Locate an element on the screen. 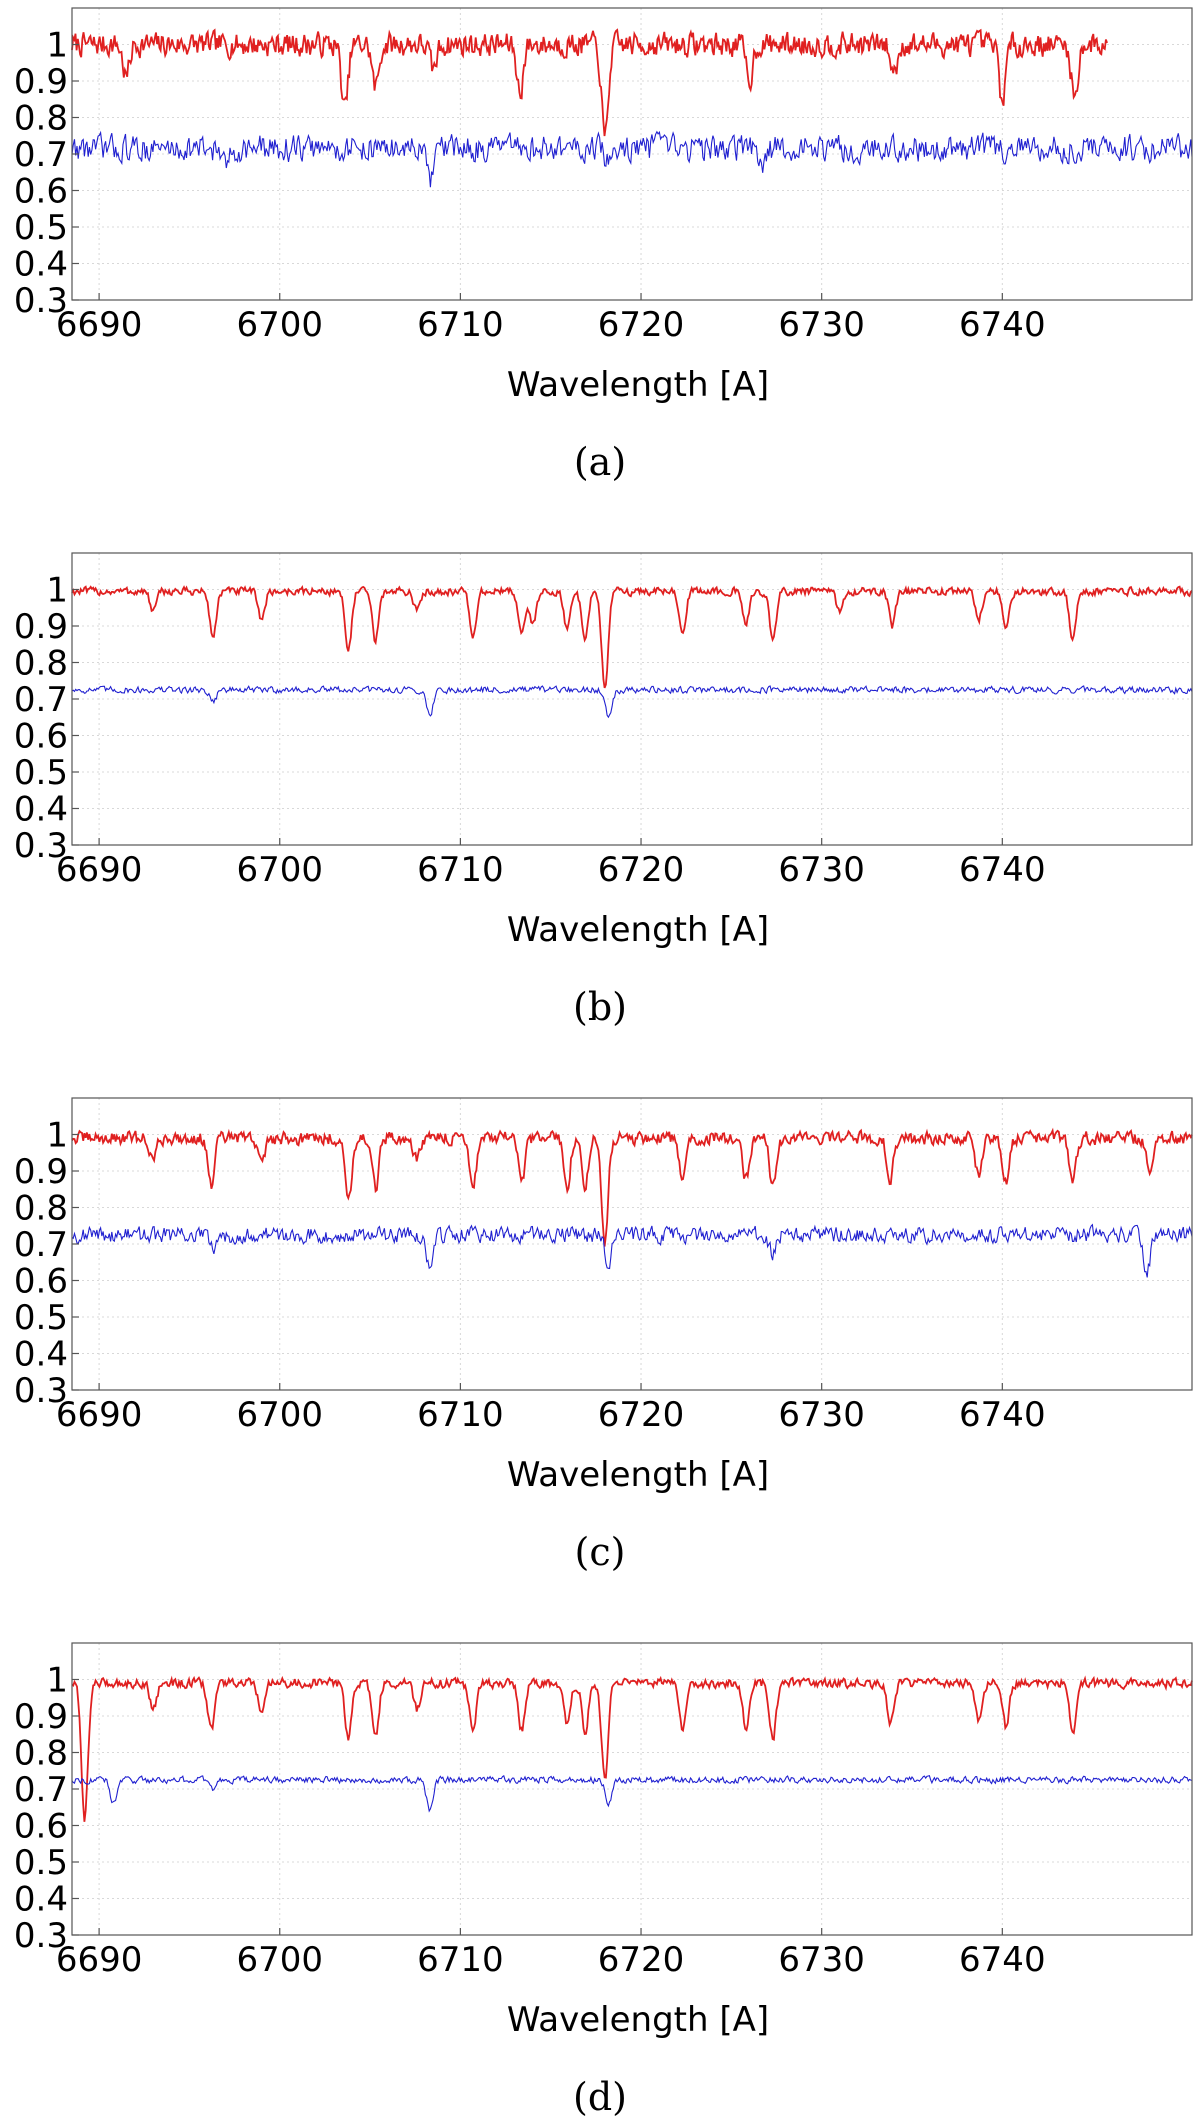 This screenshot has width=1200, height=2124. panel-caption: (a) is located at coordinates (600, 462).